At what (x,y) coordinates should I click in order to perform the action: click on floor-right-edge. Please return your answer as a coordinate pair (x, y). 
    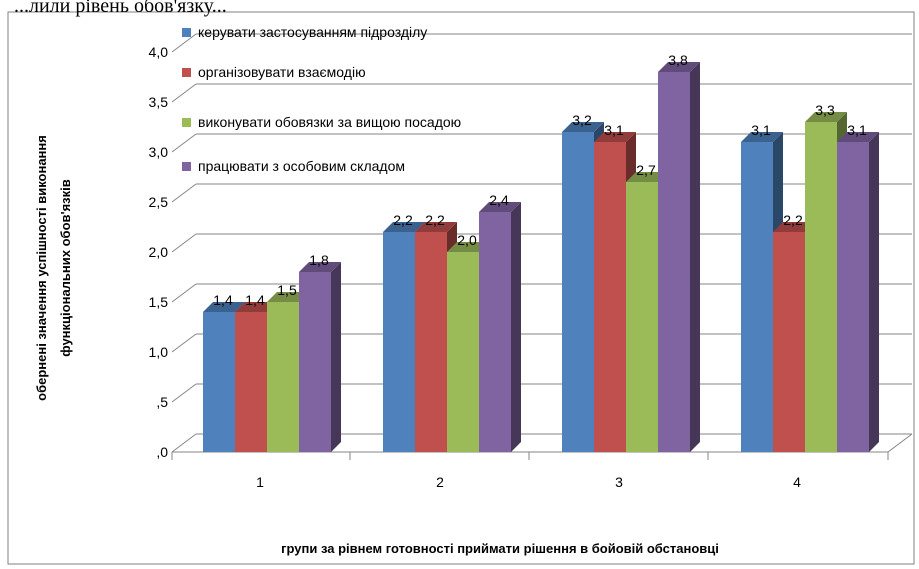
    Looking at the image, I should click on (900, 443).